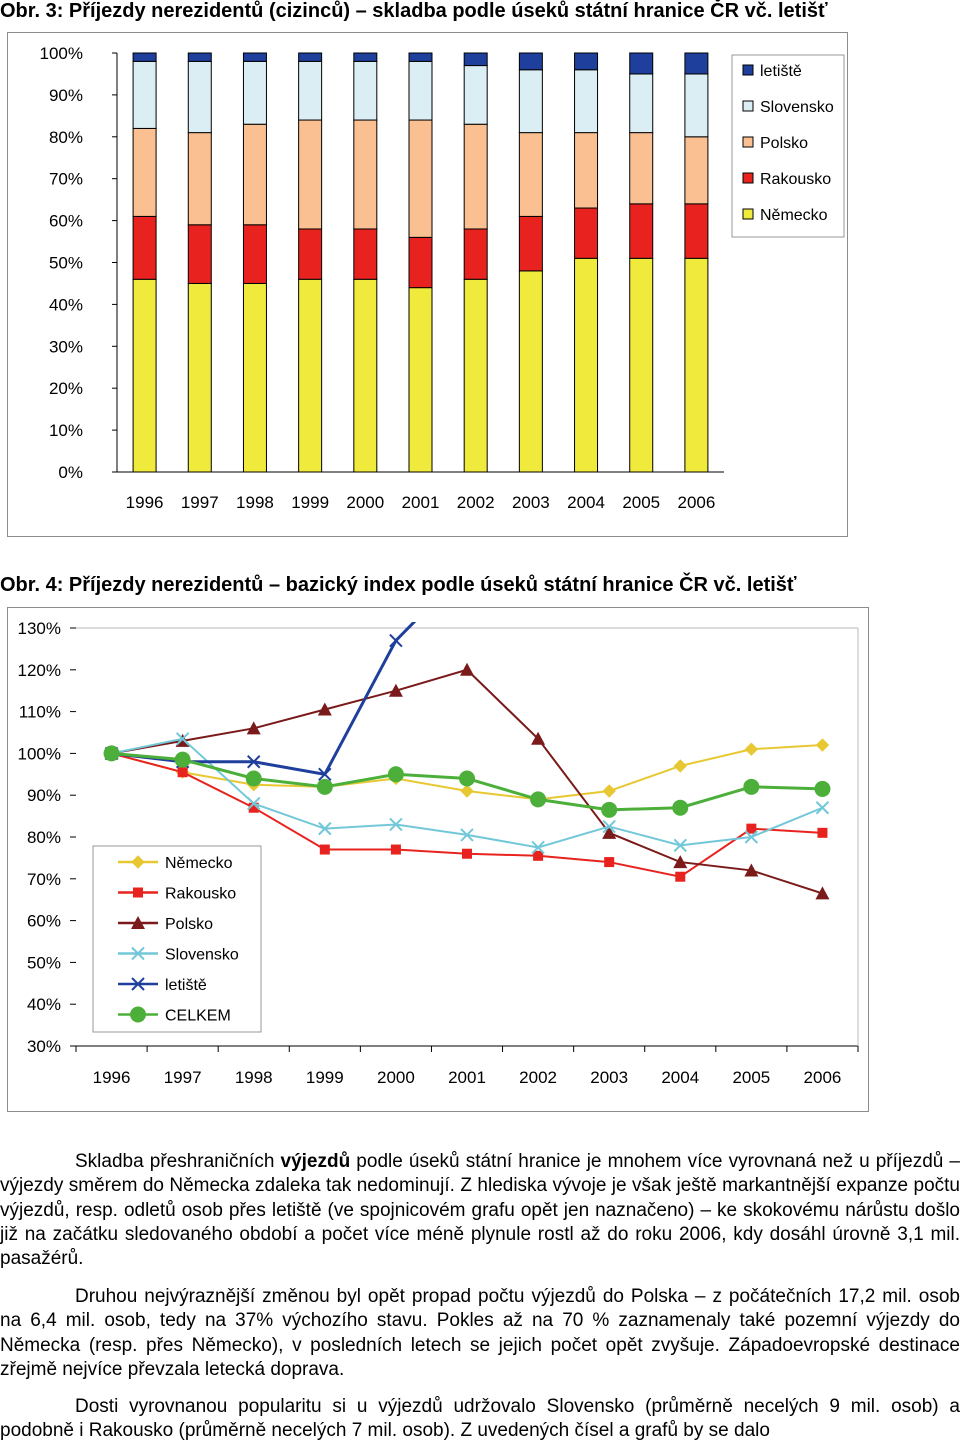 Image resolution: width=960 pixels, height=1444 pixels. I want to click on y-tick-label: 110%, so click(40, 712).